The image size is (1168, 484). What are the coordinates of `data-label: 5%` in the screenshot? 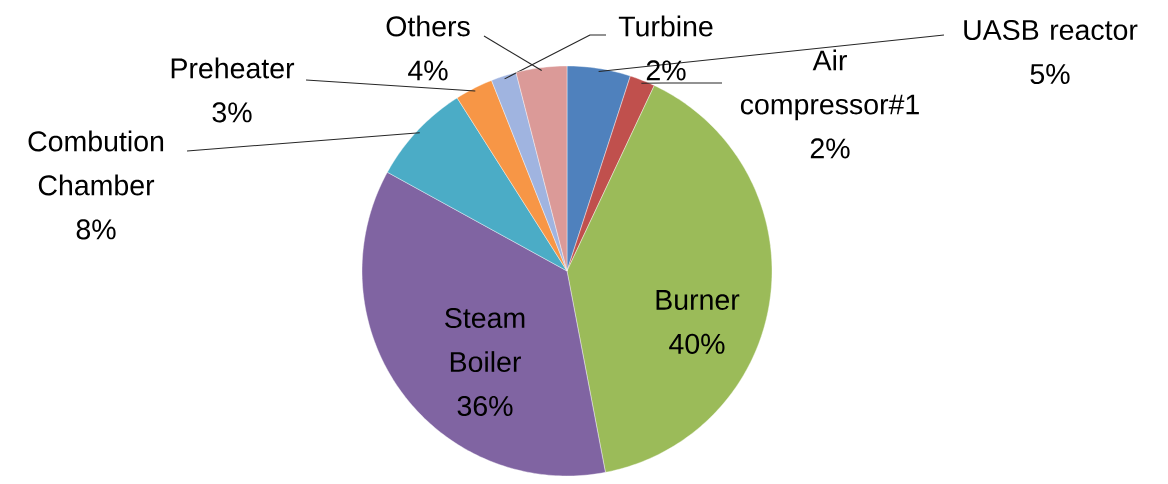 It's located at (1050, 74).